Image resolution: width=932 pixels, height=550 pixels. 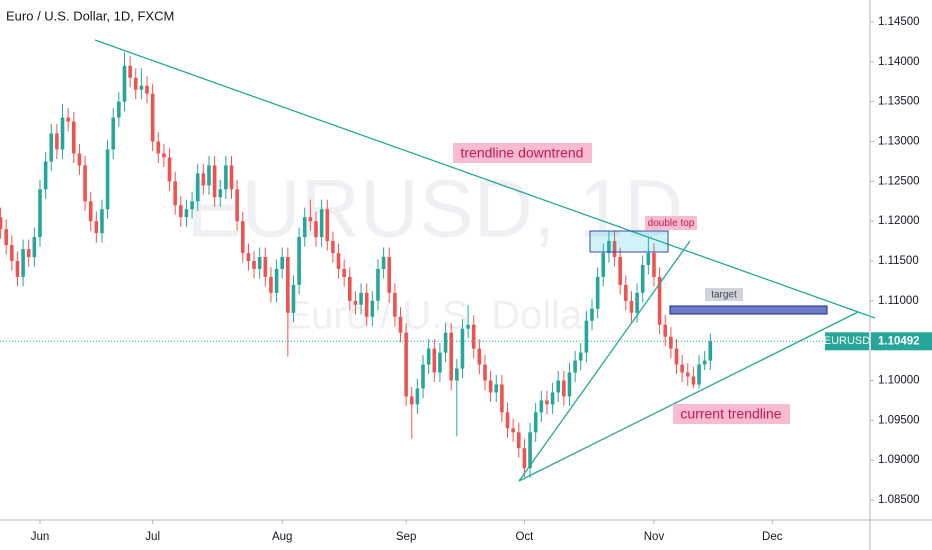 I want to click on x-tick-label: Oct, so click(x=524, y=537).